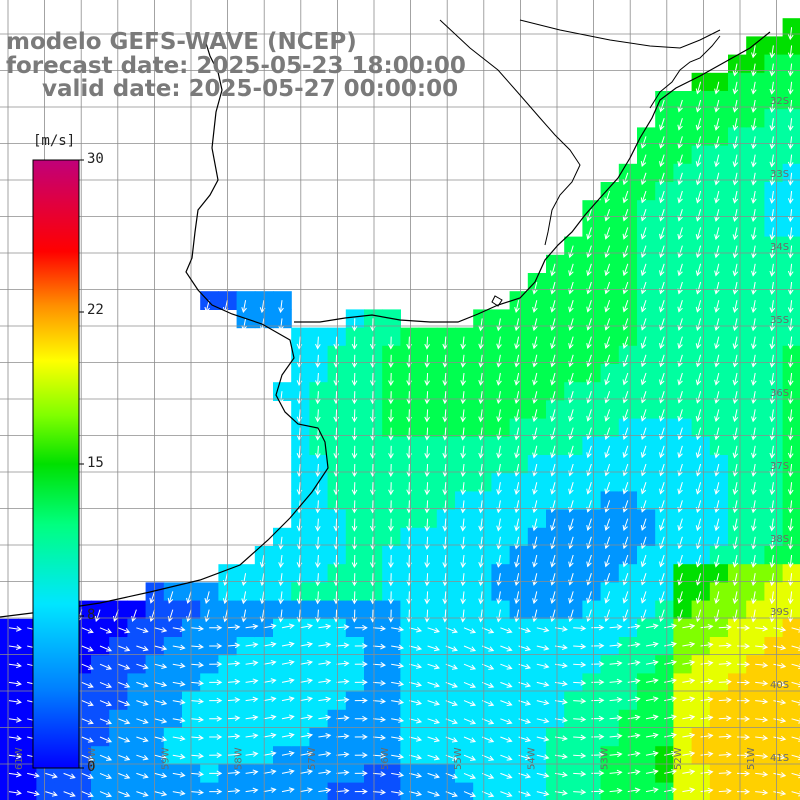 This screenshot has height=800, width=800. What do you see at coordinates (779, 612) in the screenshot?
I see `lat-label: 39S` at bounding box center [779, 612].